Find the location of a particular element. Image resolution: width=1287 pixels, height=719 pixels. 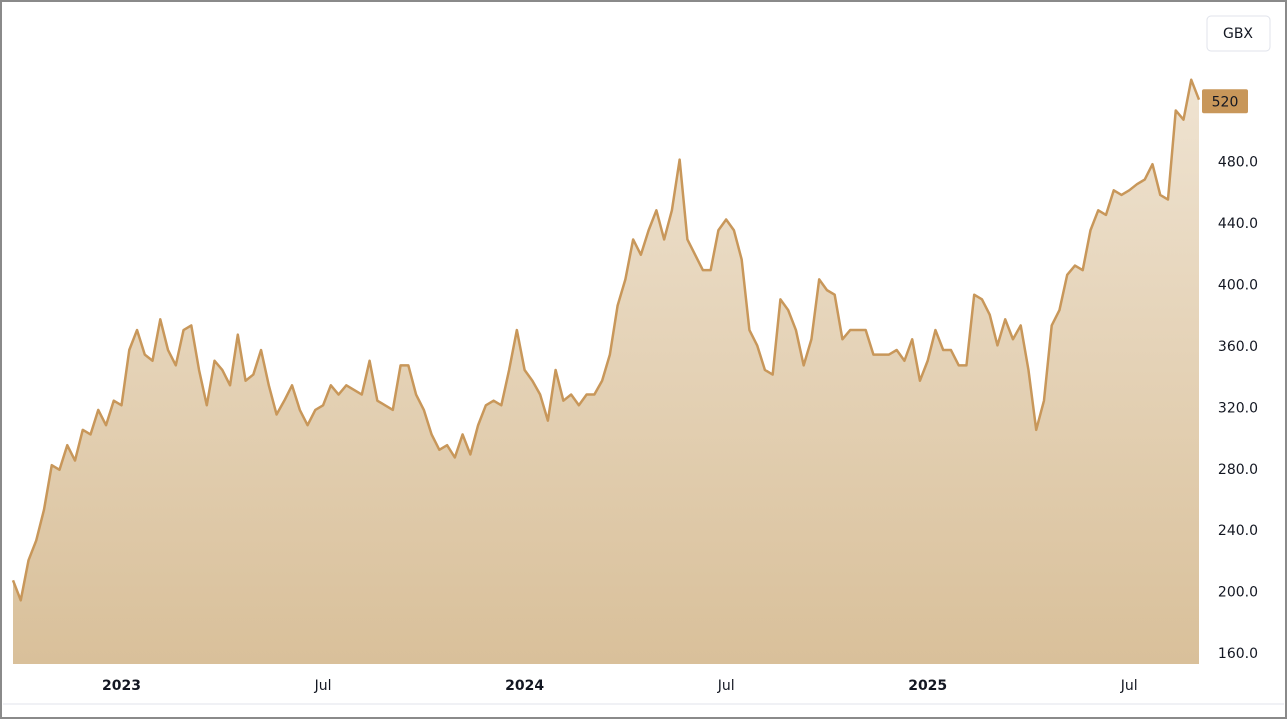

y-tick-label: 480.0 is located at coordinates (1238, 163).